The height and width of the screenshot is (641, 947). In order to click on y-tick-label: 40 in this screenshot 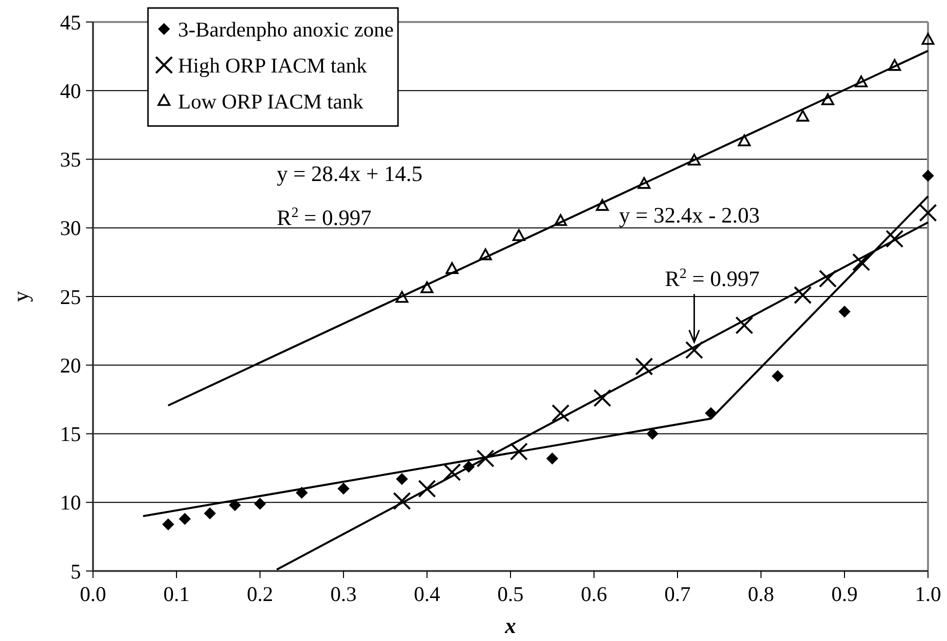, I will do `click(70, 90)`.